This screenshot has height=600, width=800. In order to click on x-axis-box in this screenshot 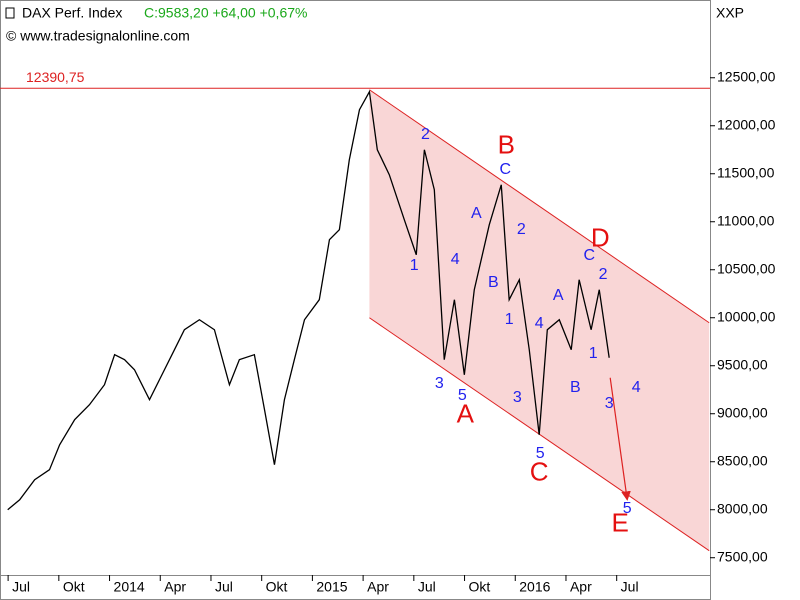, I will do `click(355, 587)`.